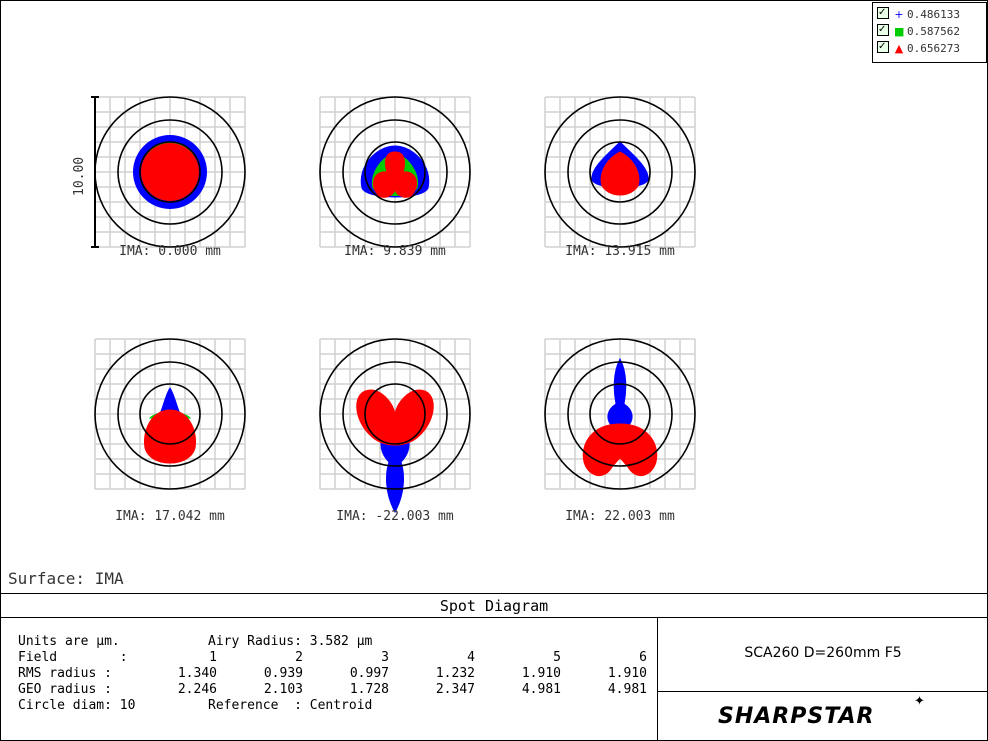  What do you see at coordinates (933, 31) in the screenshot?
I see `legend-value-2: 0.587562` at bounding box center [933, 31].